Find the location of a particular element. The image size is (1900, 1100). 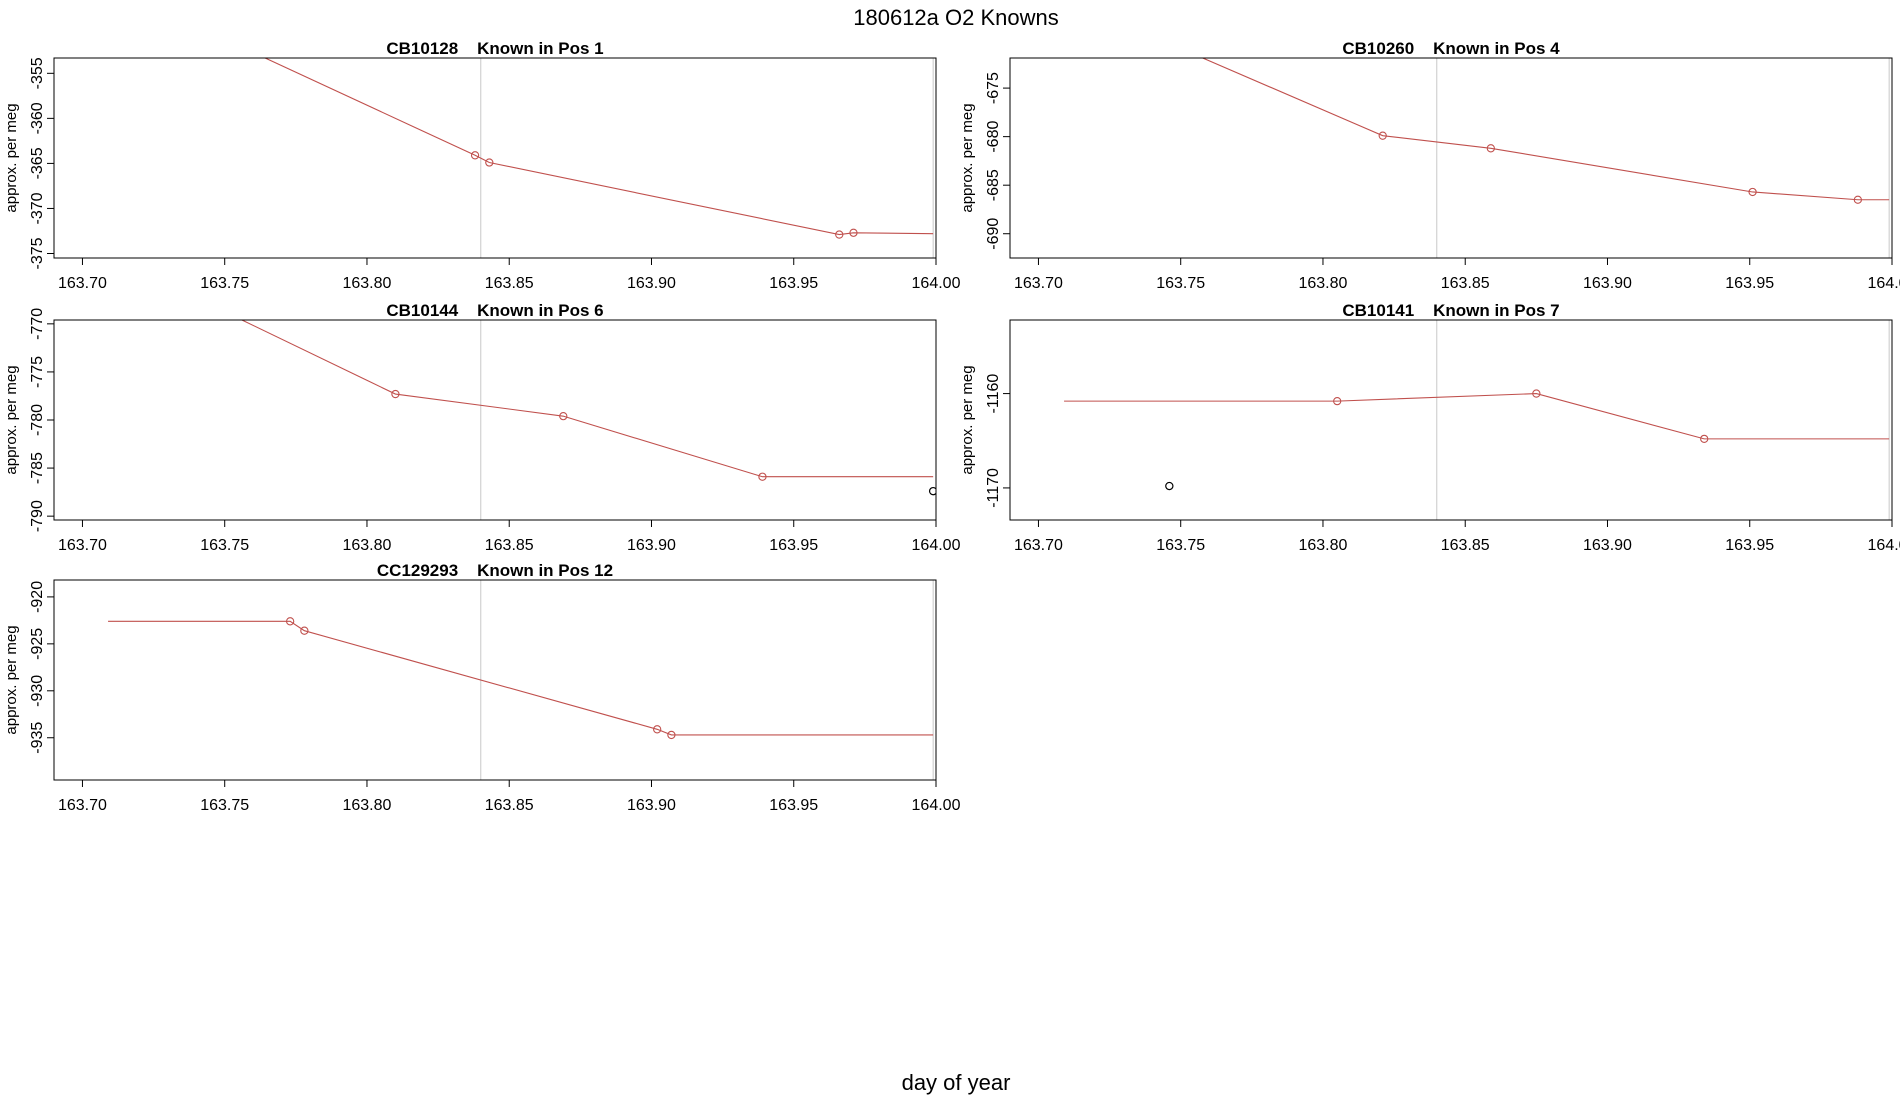

y-tick-label: -1160 is located at coordinates (993, 394).